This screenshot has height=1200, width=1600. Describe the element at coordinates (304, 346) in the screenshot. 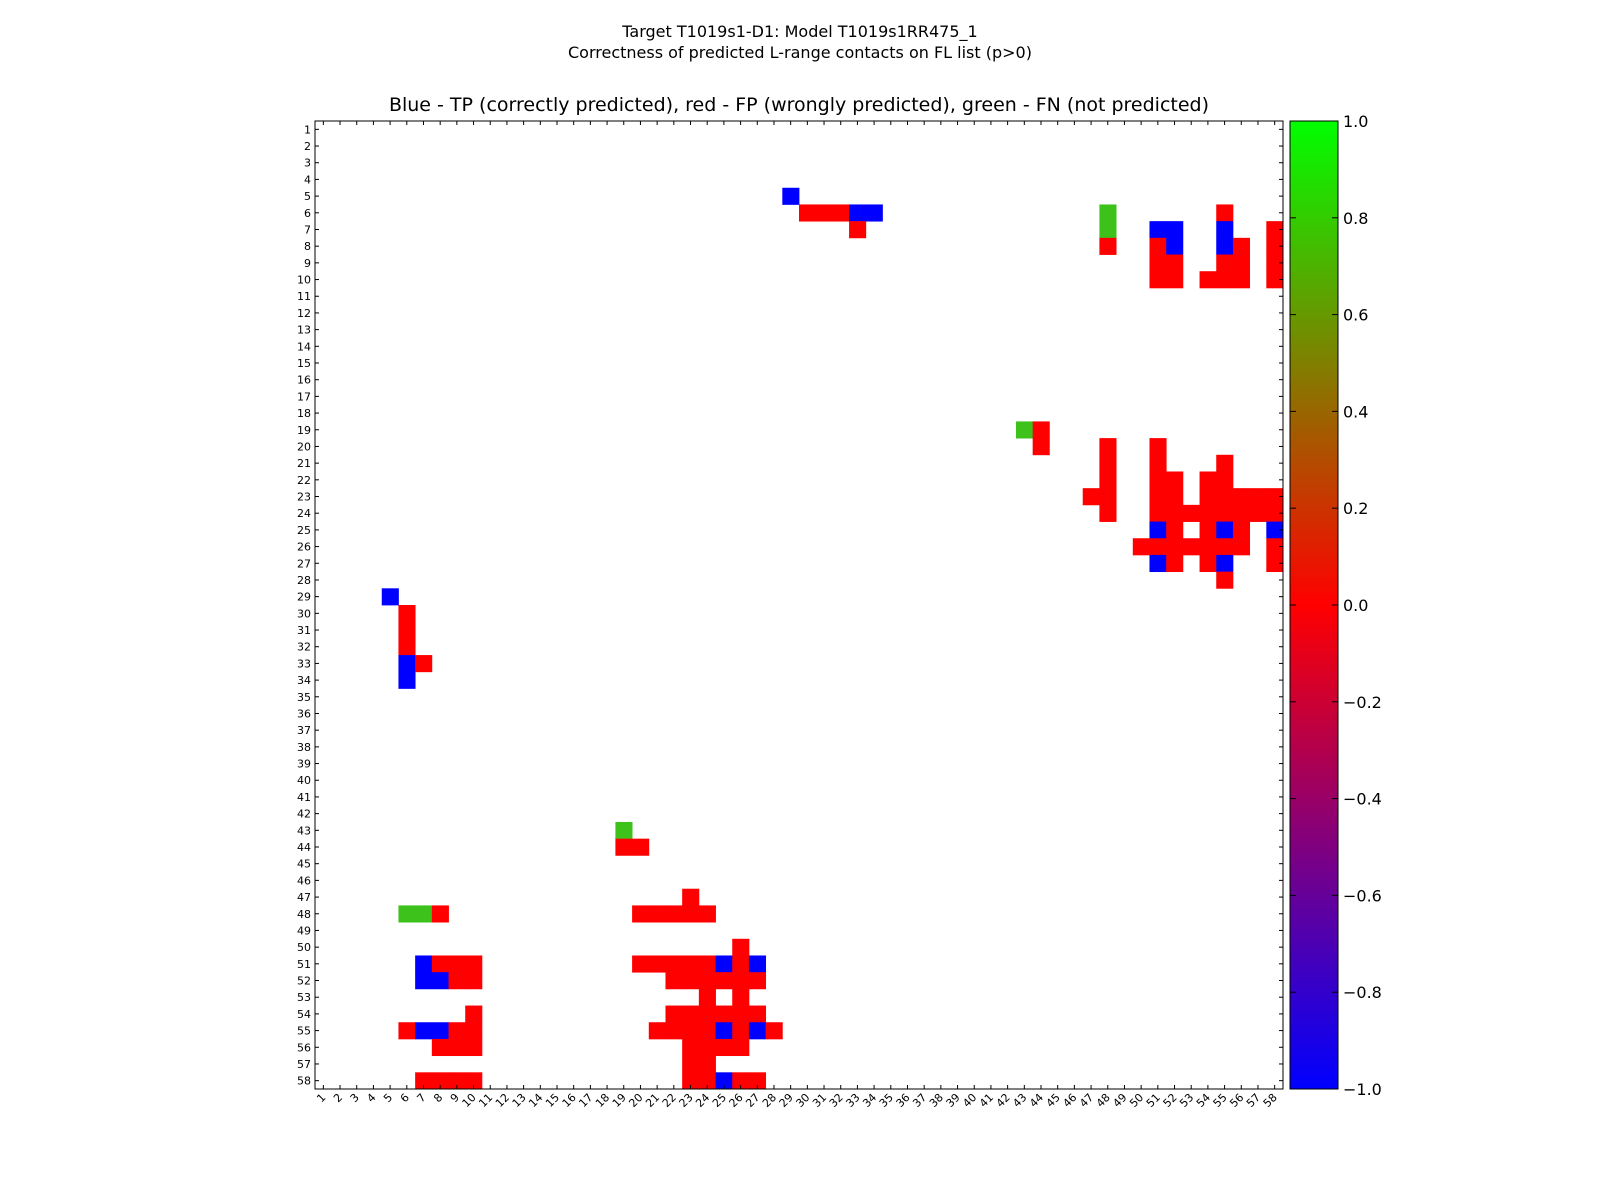

I see `y-tick-label: 14` at that location.